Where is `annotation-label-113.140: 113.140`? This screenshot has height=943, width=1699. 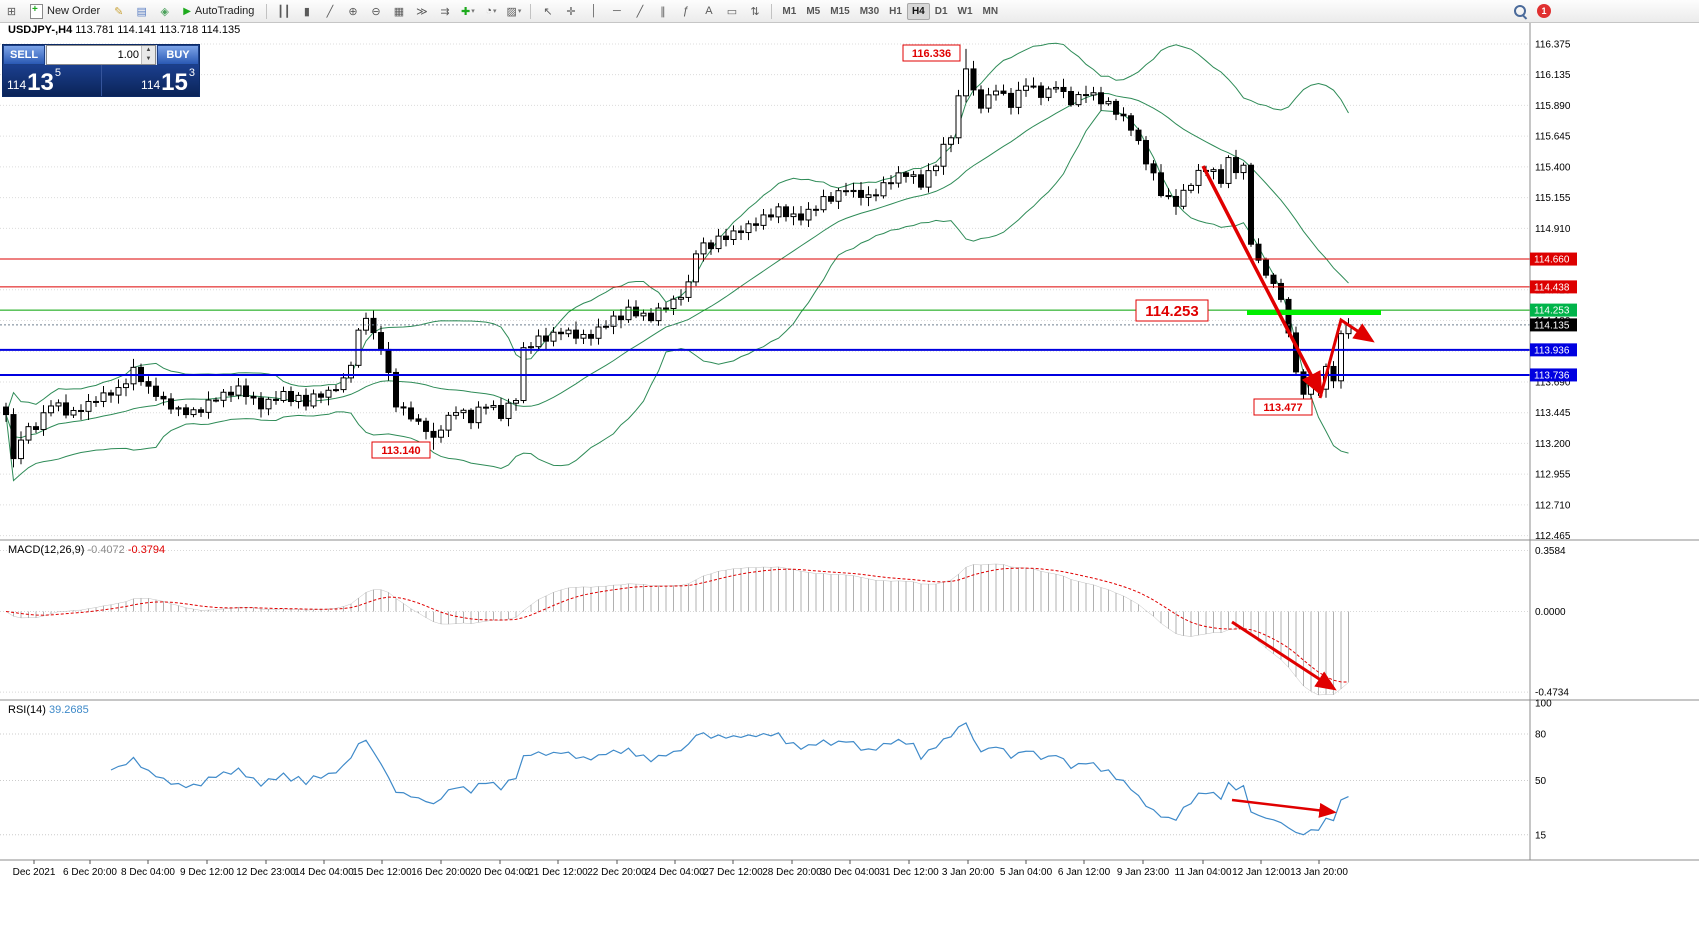 annotation-label-113.140: 113.140 is located at coordinates (401, 450).